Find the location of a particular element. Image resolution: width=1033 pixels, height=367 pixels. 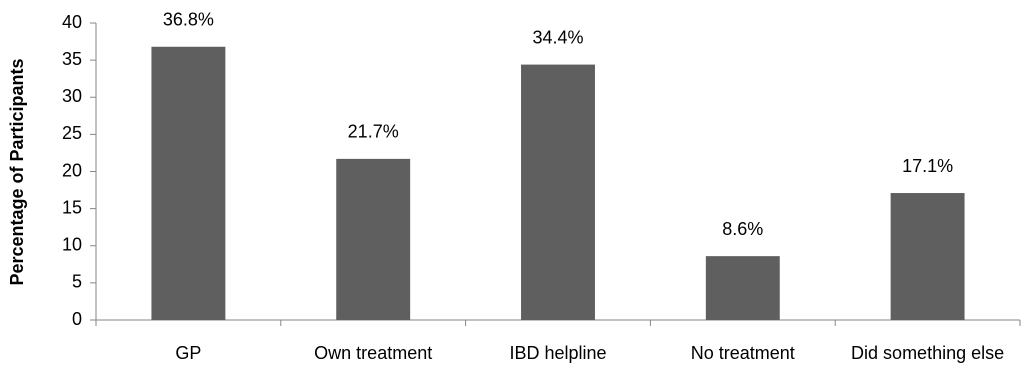

x-tick-label: Own treatment is located at coordinates (373, 353).